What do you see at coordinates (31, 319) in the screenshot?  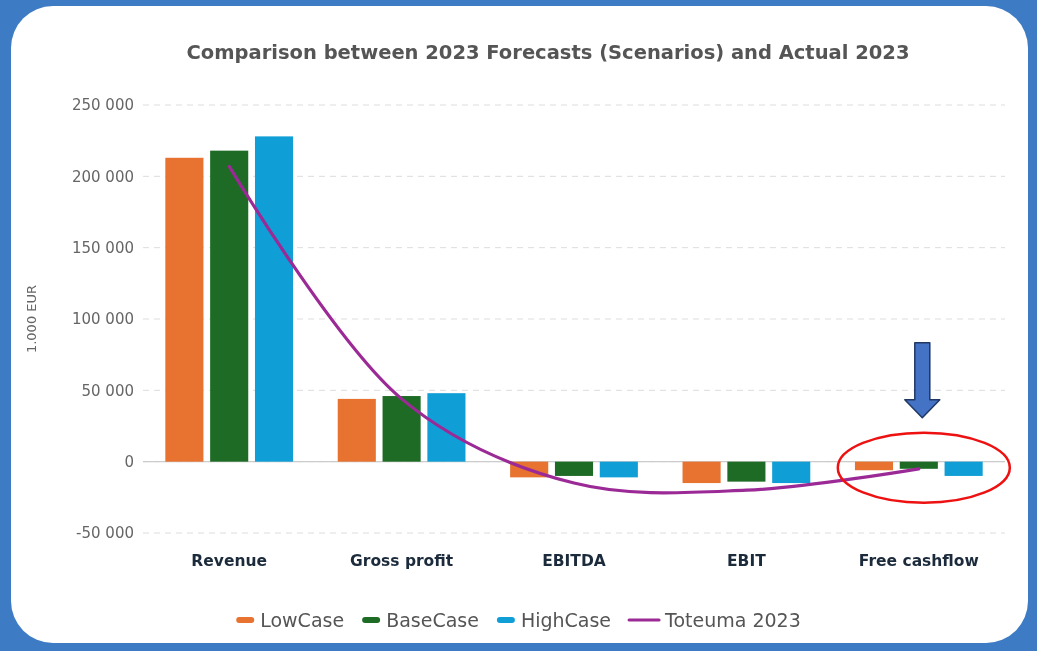 I see `y-axis-title: 1.000 EUR` at bounding box center [31, 319].